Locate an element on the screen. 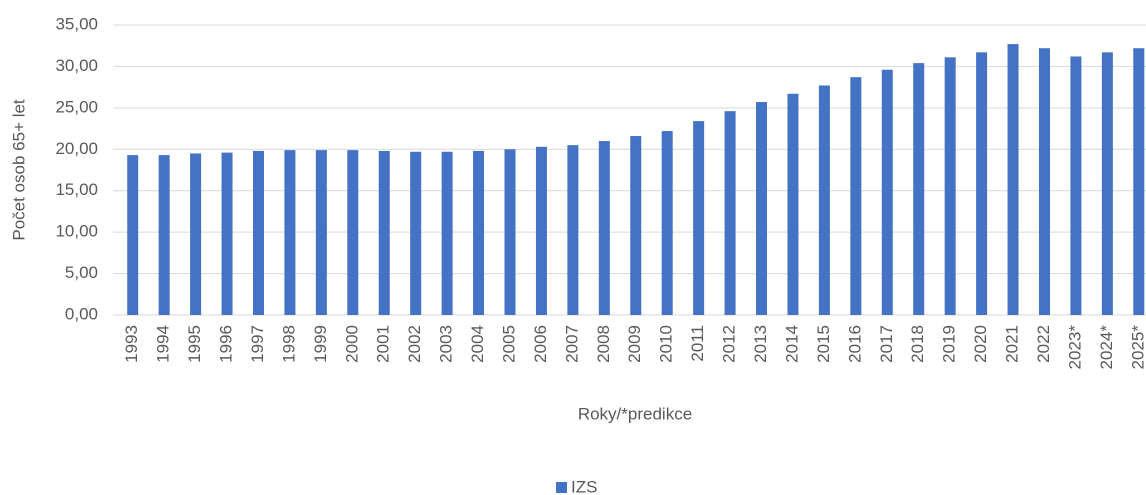 Image resolution: width=1146 pixels, height=495 pixels. y-tick-label: 35,00 is located at coordinates (76, 23).